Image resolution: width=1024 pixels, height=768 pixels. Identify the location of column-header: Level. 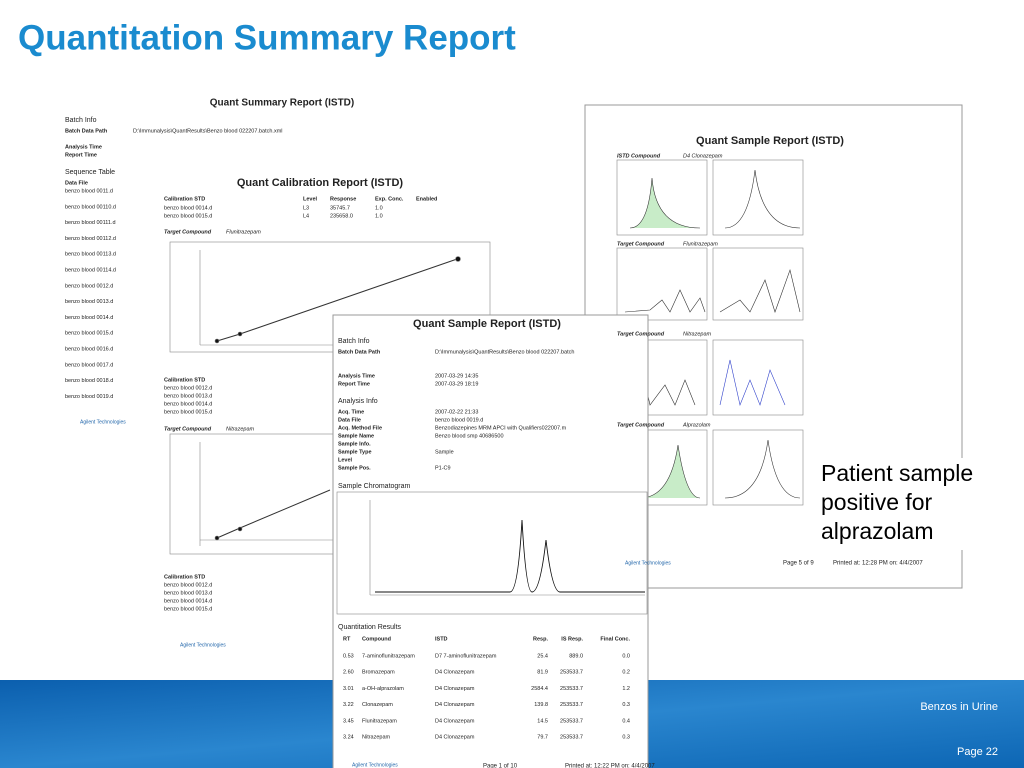
(310, 199).